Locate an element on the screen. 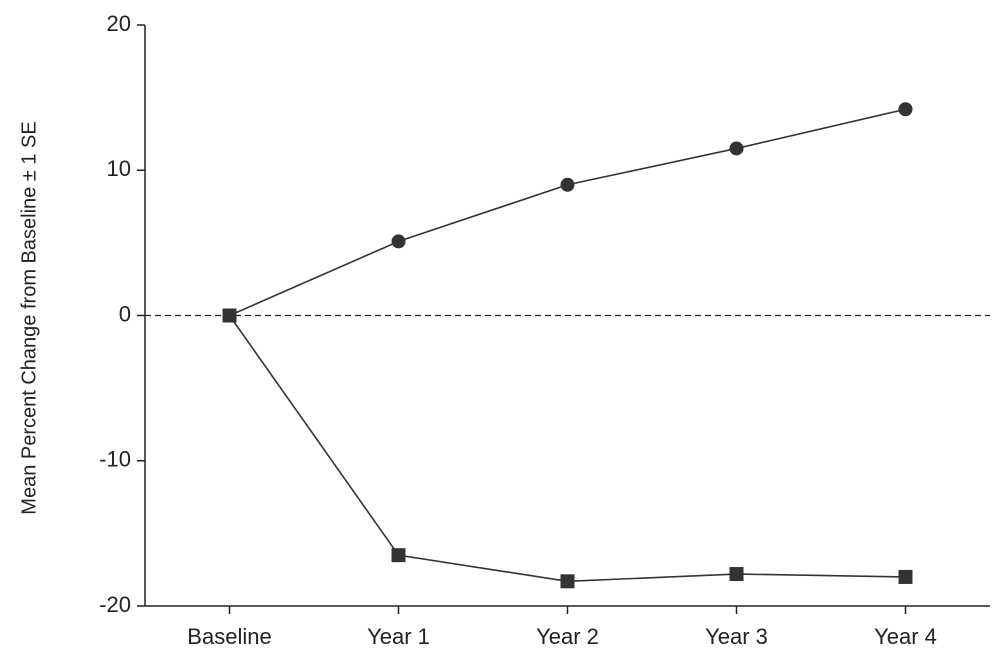 The width and height of the screenshot is (997, 664). y-tick-label: -20 is located at coordinates (115, 604).